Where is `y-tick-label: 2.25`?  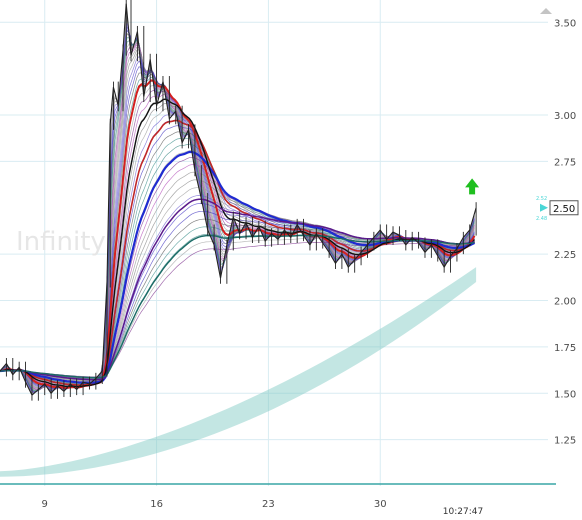
y-tick-label: 2.25 is located at coordinates (565, 255).